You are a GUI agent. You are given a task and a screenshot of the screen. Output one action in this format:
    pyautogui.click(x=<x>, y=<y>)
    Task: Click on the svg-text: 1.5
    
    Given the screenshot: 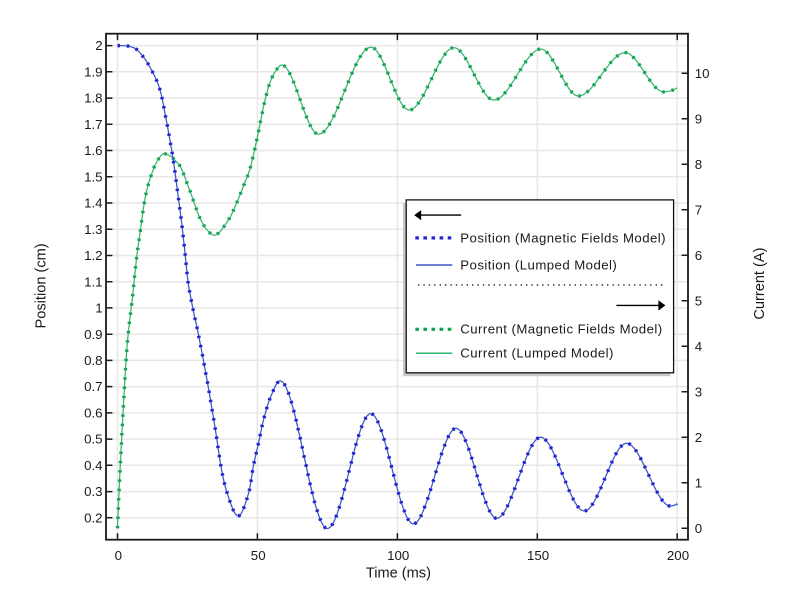 What is the action you would take?
    pyautogui.click(x=93, y=176)
    